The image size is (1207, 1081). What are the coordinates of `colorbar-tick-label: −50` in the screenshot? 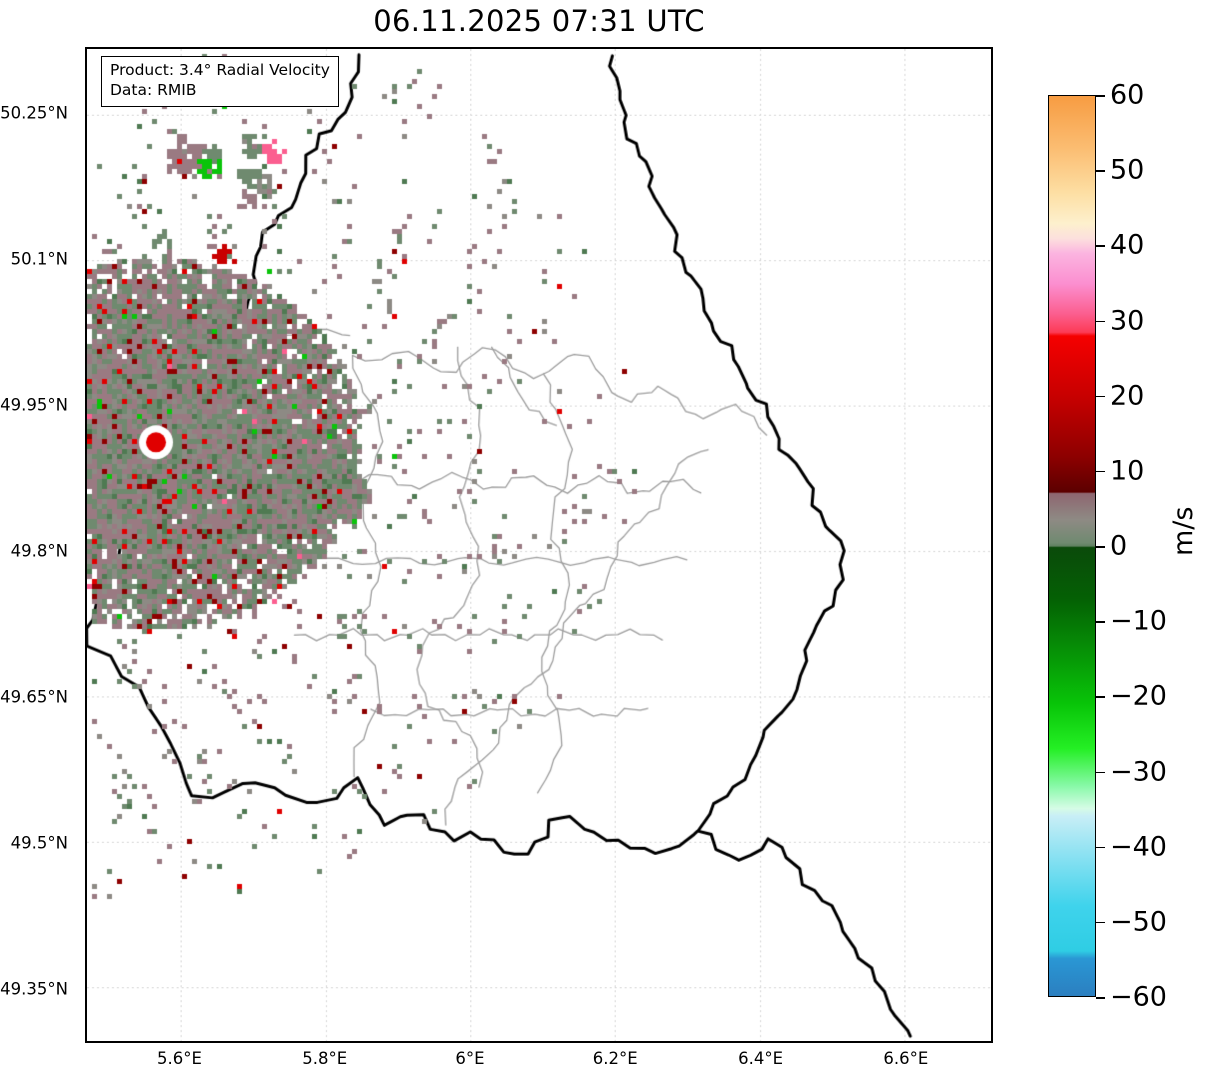 It's located at (1138, 922).